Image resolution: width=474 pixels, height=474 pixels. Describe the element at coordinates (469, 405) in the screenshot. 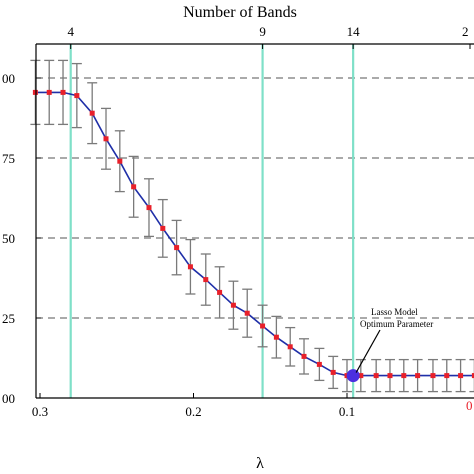

I see `x-tick-label-edge: 0` at that location.